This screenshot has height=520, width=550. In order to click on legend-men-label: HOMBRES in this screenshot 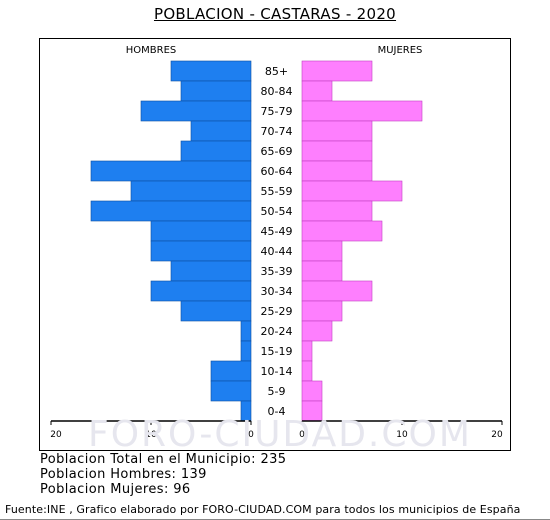, I will do `click(151, 50)`.